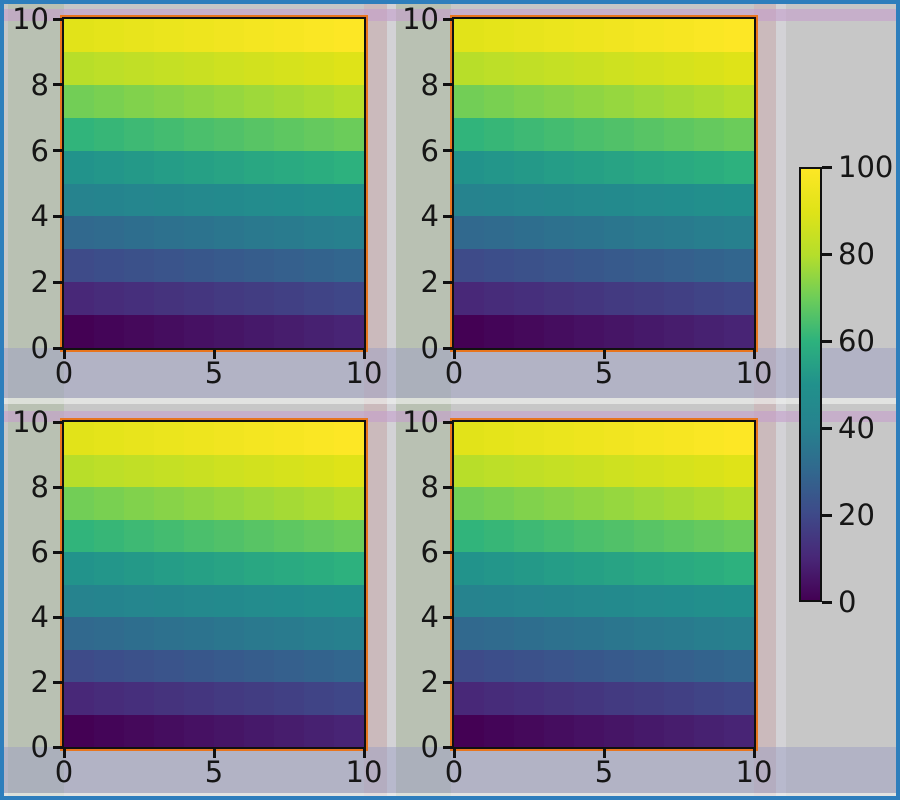 The width and height of the screenshot is (900, 800). I want to click on y-tick-label: 10, so click(30, 19).